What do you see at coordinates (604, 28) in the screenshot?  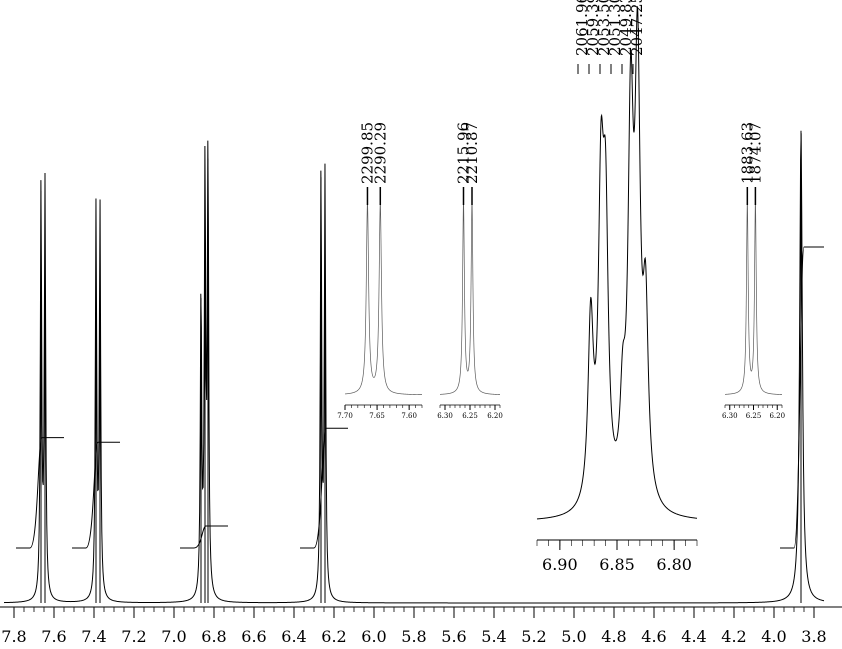 I see `peak-label: 2053.50` at bounding box center [604, 28].